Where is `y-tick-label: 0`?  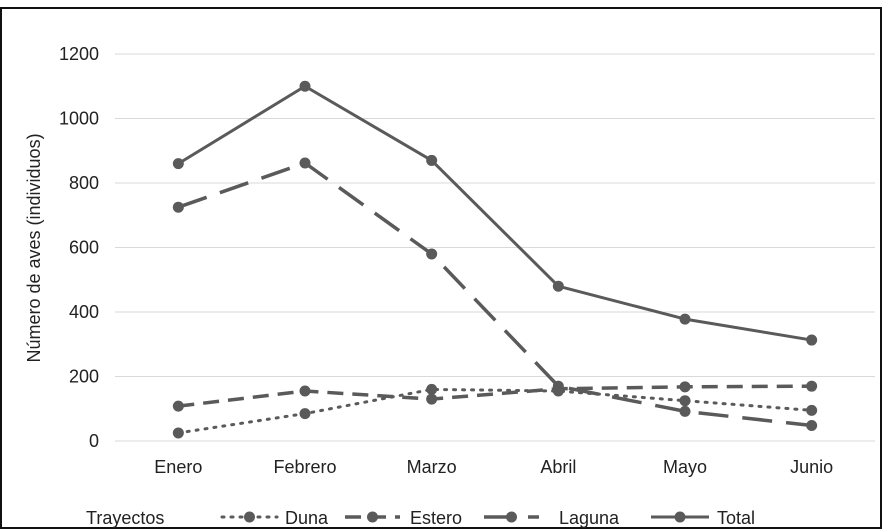
y-tick-label: 0 is located at coordinates (94, 441).